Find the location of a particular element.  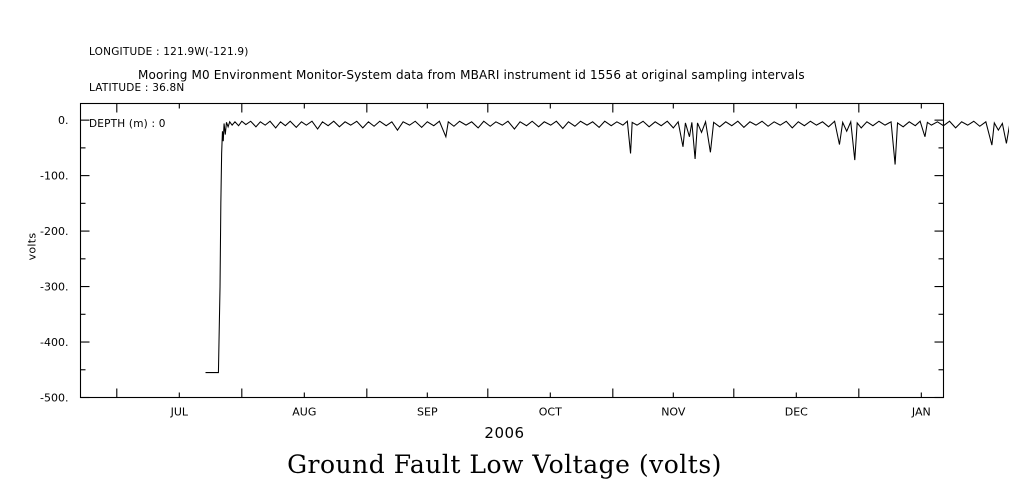

y-tick-label: -400. is located at coordinates (54, 342).